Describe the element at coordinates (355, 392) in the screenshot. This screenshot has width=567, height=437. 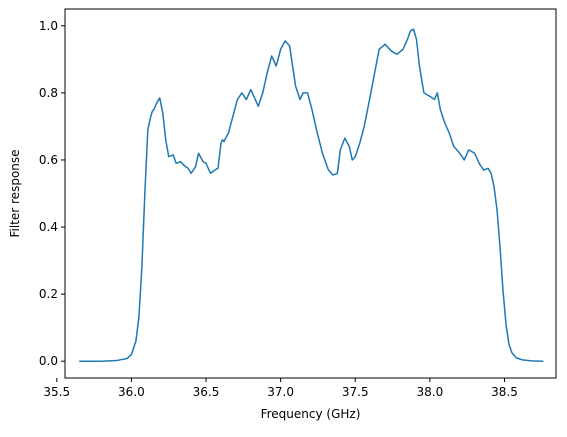
I see `x-tick-label: 37.5` at that location.